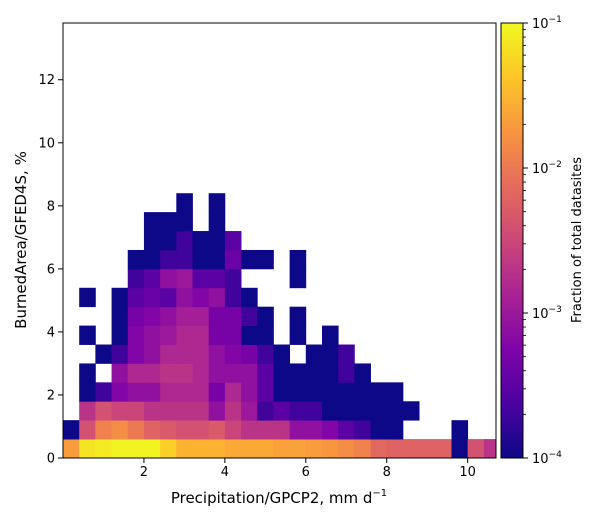 Image resolution: width=600 pixels, height=525 pixels. I want to click on y-tick-label: 10, so click(46, 143).